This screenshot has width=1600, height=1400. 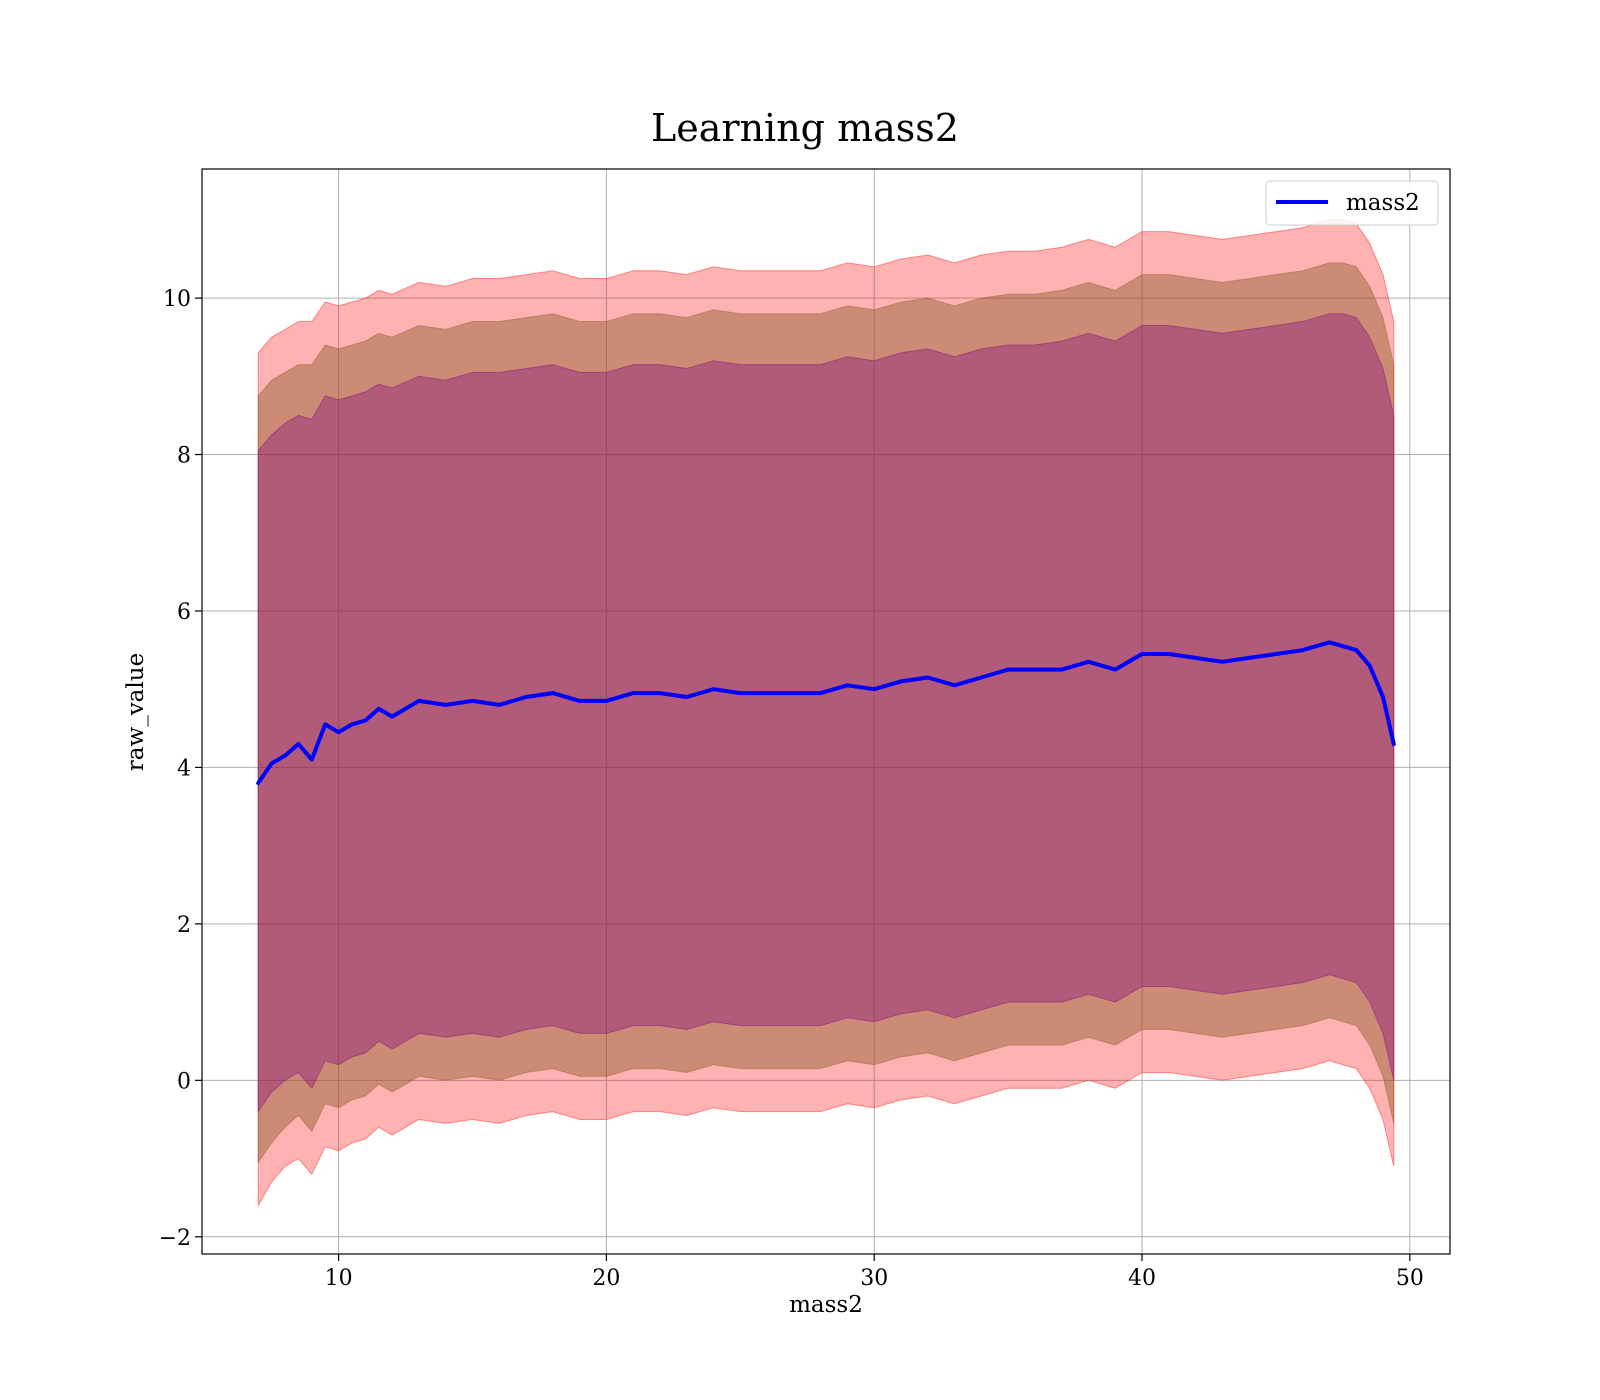 I want to click on x-axis-label: mass2, so click(x=826, y=1305).